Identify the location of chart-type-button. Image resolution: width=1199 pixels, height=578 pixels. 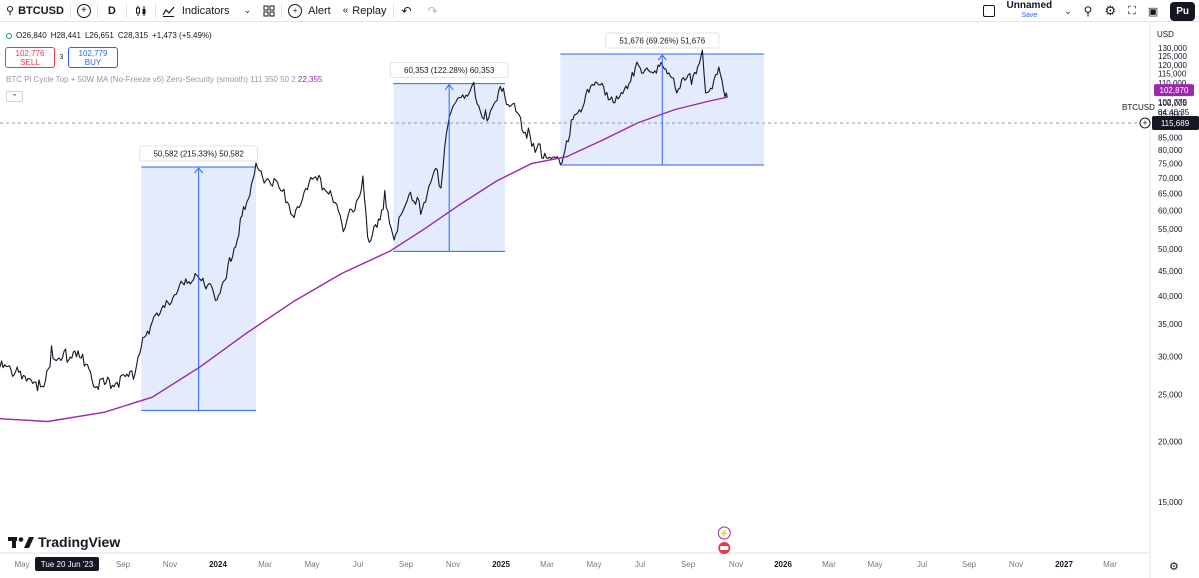
(141, 11).